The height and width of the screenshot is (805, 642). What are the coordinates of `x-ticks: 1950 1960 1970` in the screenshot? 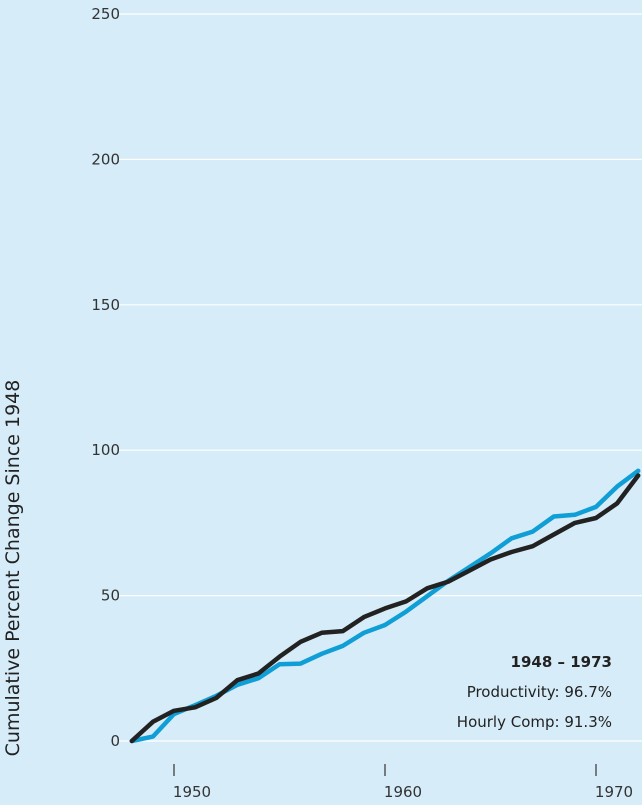 It's located at (403, 782).